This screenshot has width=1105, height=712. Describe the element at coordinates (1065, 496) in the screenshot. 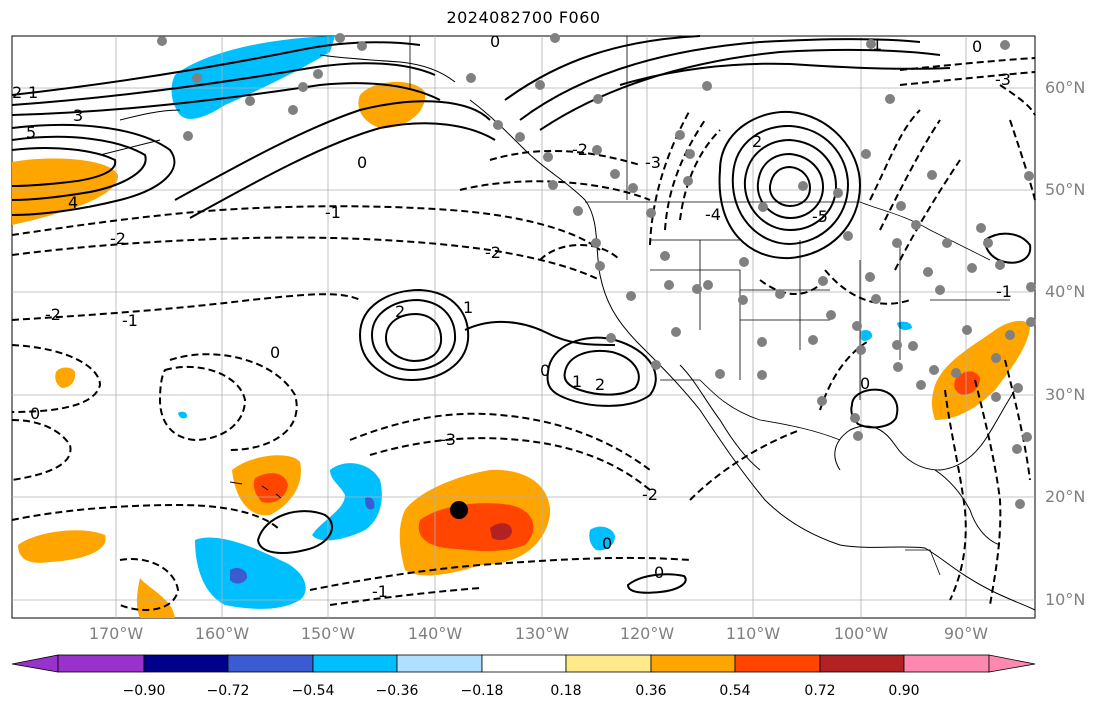

I see `lat-label: 20°N` at that location.